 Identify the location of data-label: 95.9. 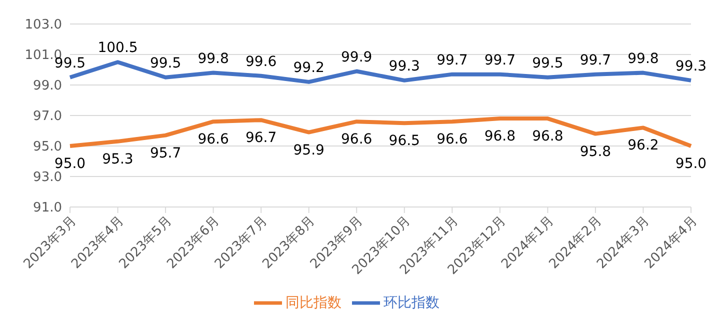
(308, 150).